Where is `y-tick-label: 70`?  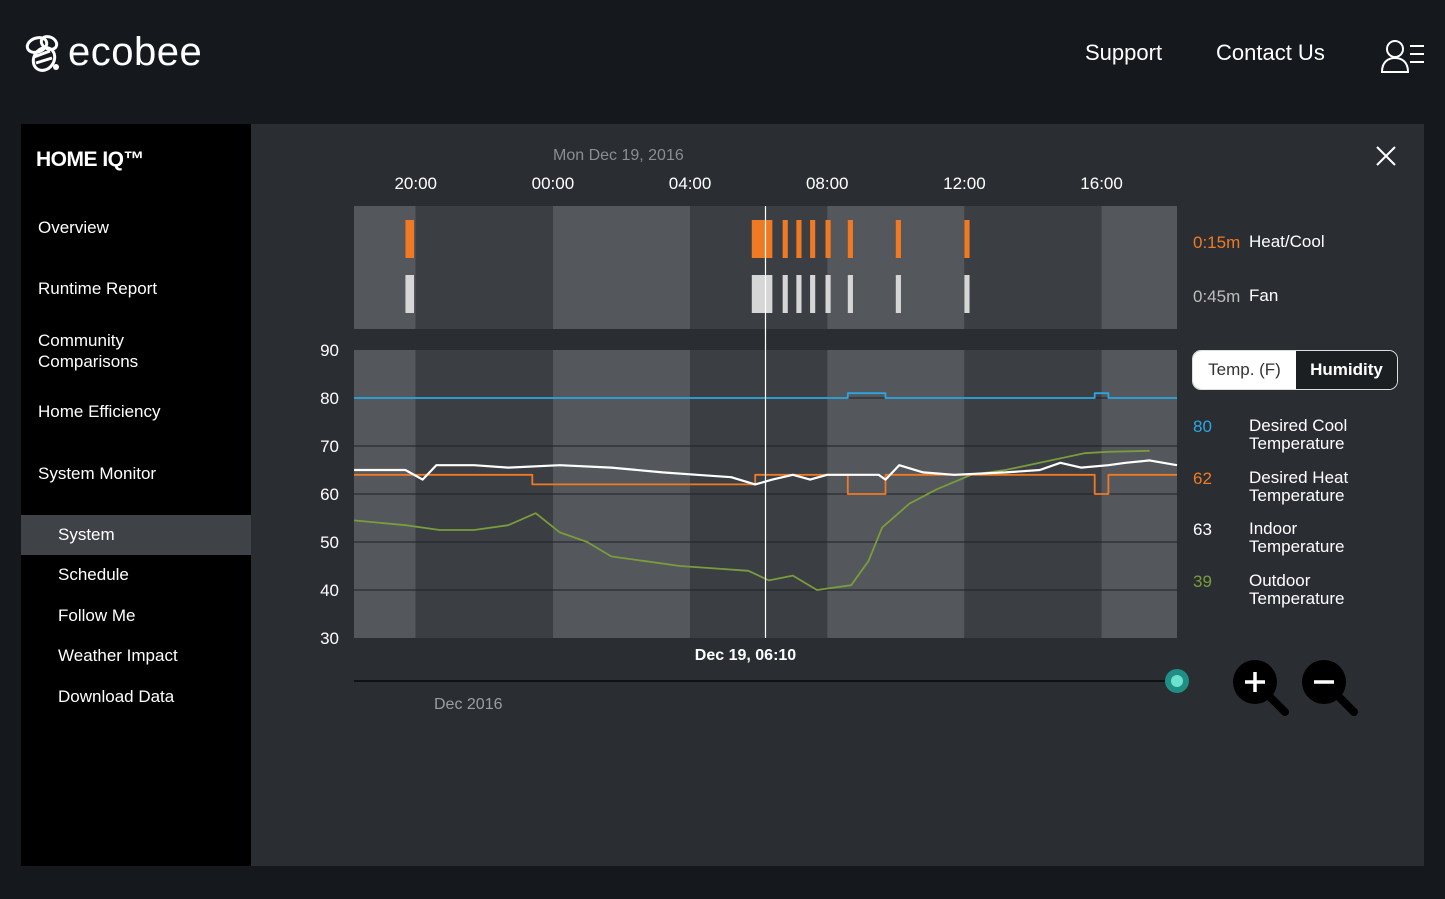
y-tick-label: 70 is located at coordinates (329, 446).